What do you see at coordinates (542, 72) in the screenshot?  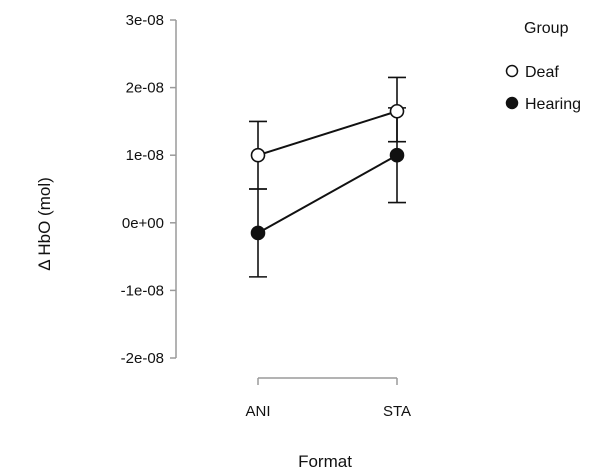 I see `legend-label-deaf: Deaf` at bounding box center [542, 72].